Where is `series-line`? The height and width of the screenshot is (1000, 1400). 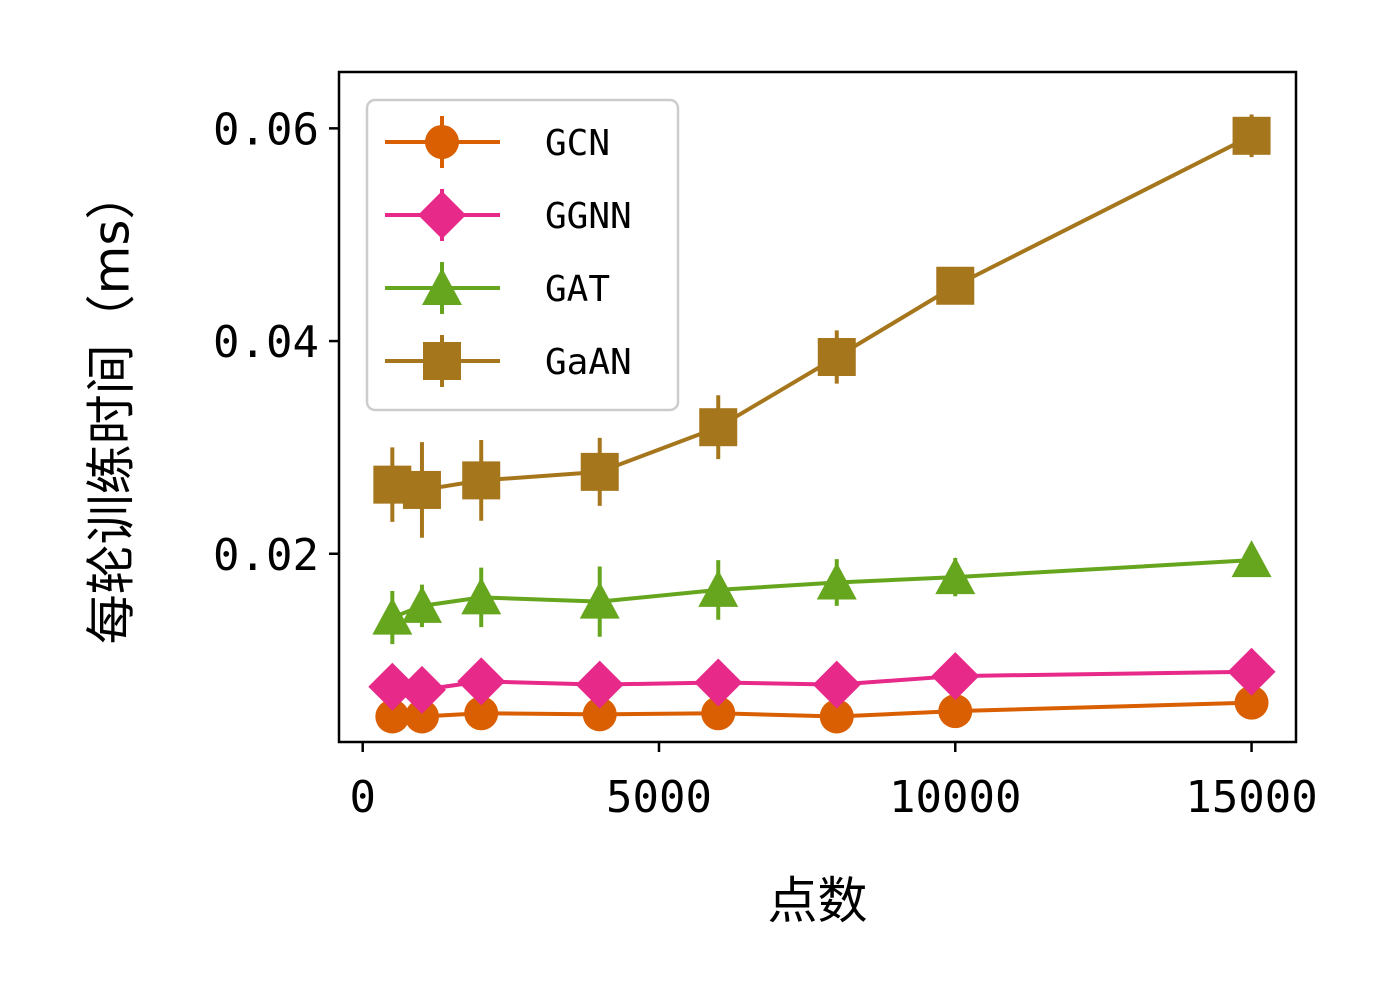 series-line is located at coordinates (821, 589).